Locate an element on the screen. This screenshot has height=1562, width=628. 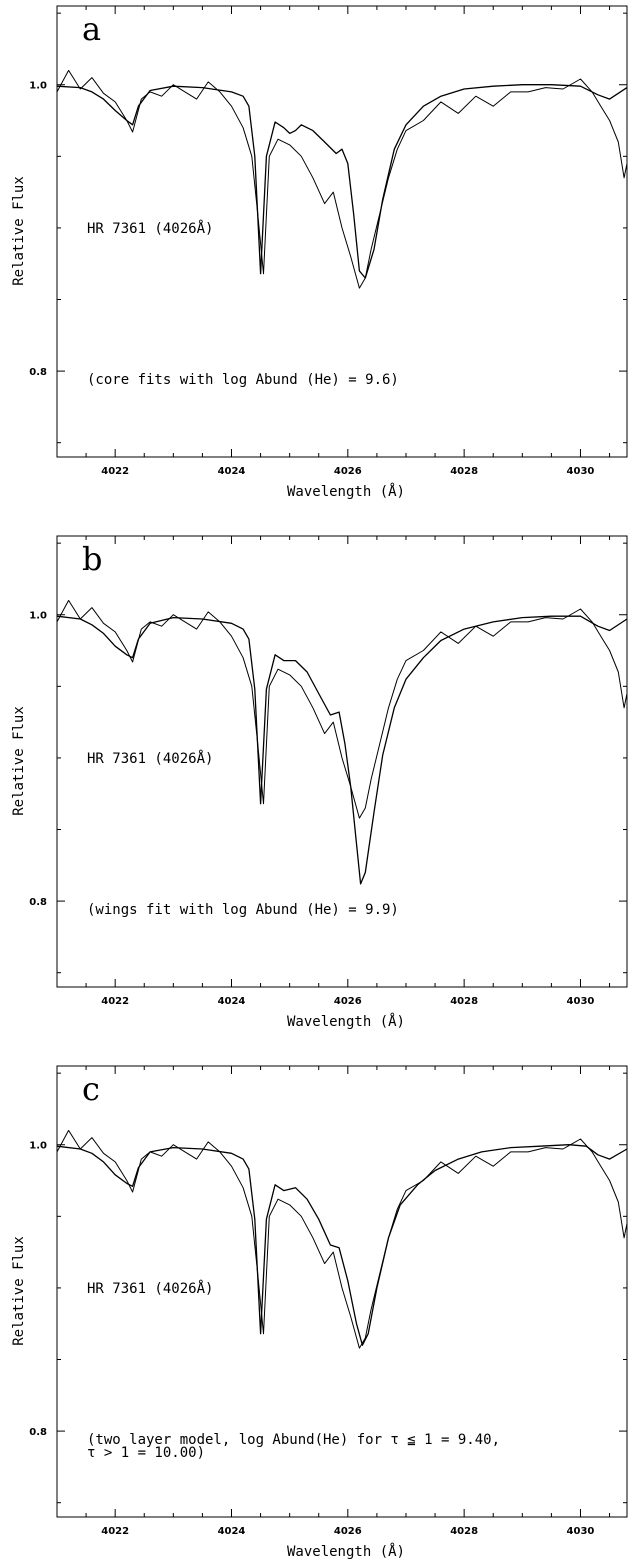
panel-letter: b is located at coordinates (92, 559).